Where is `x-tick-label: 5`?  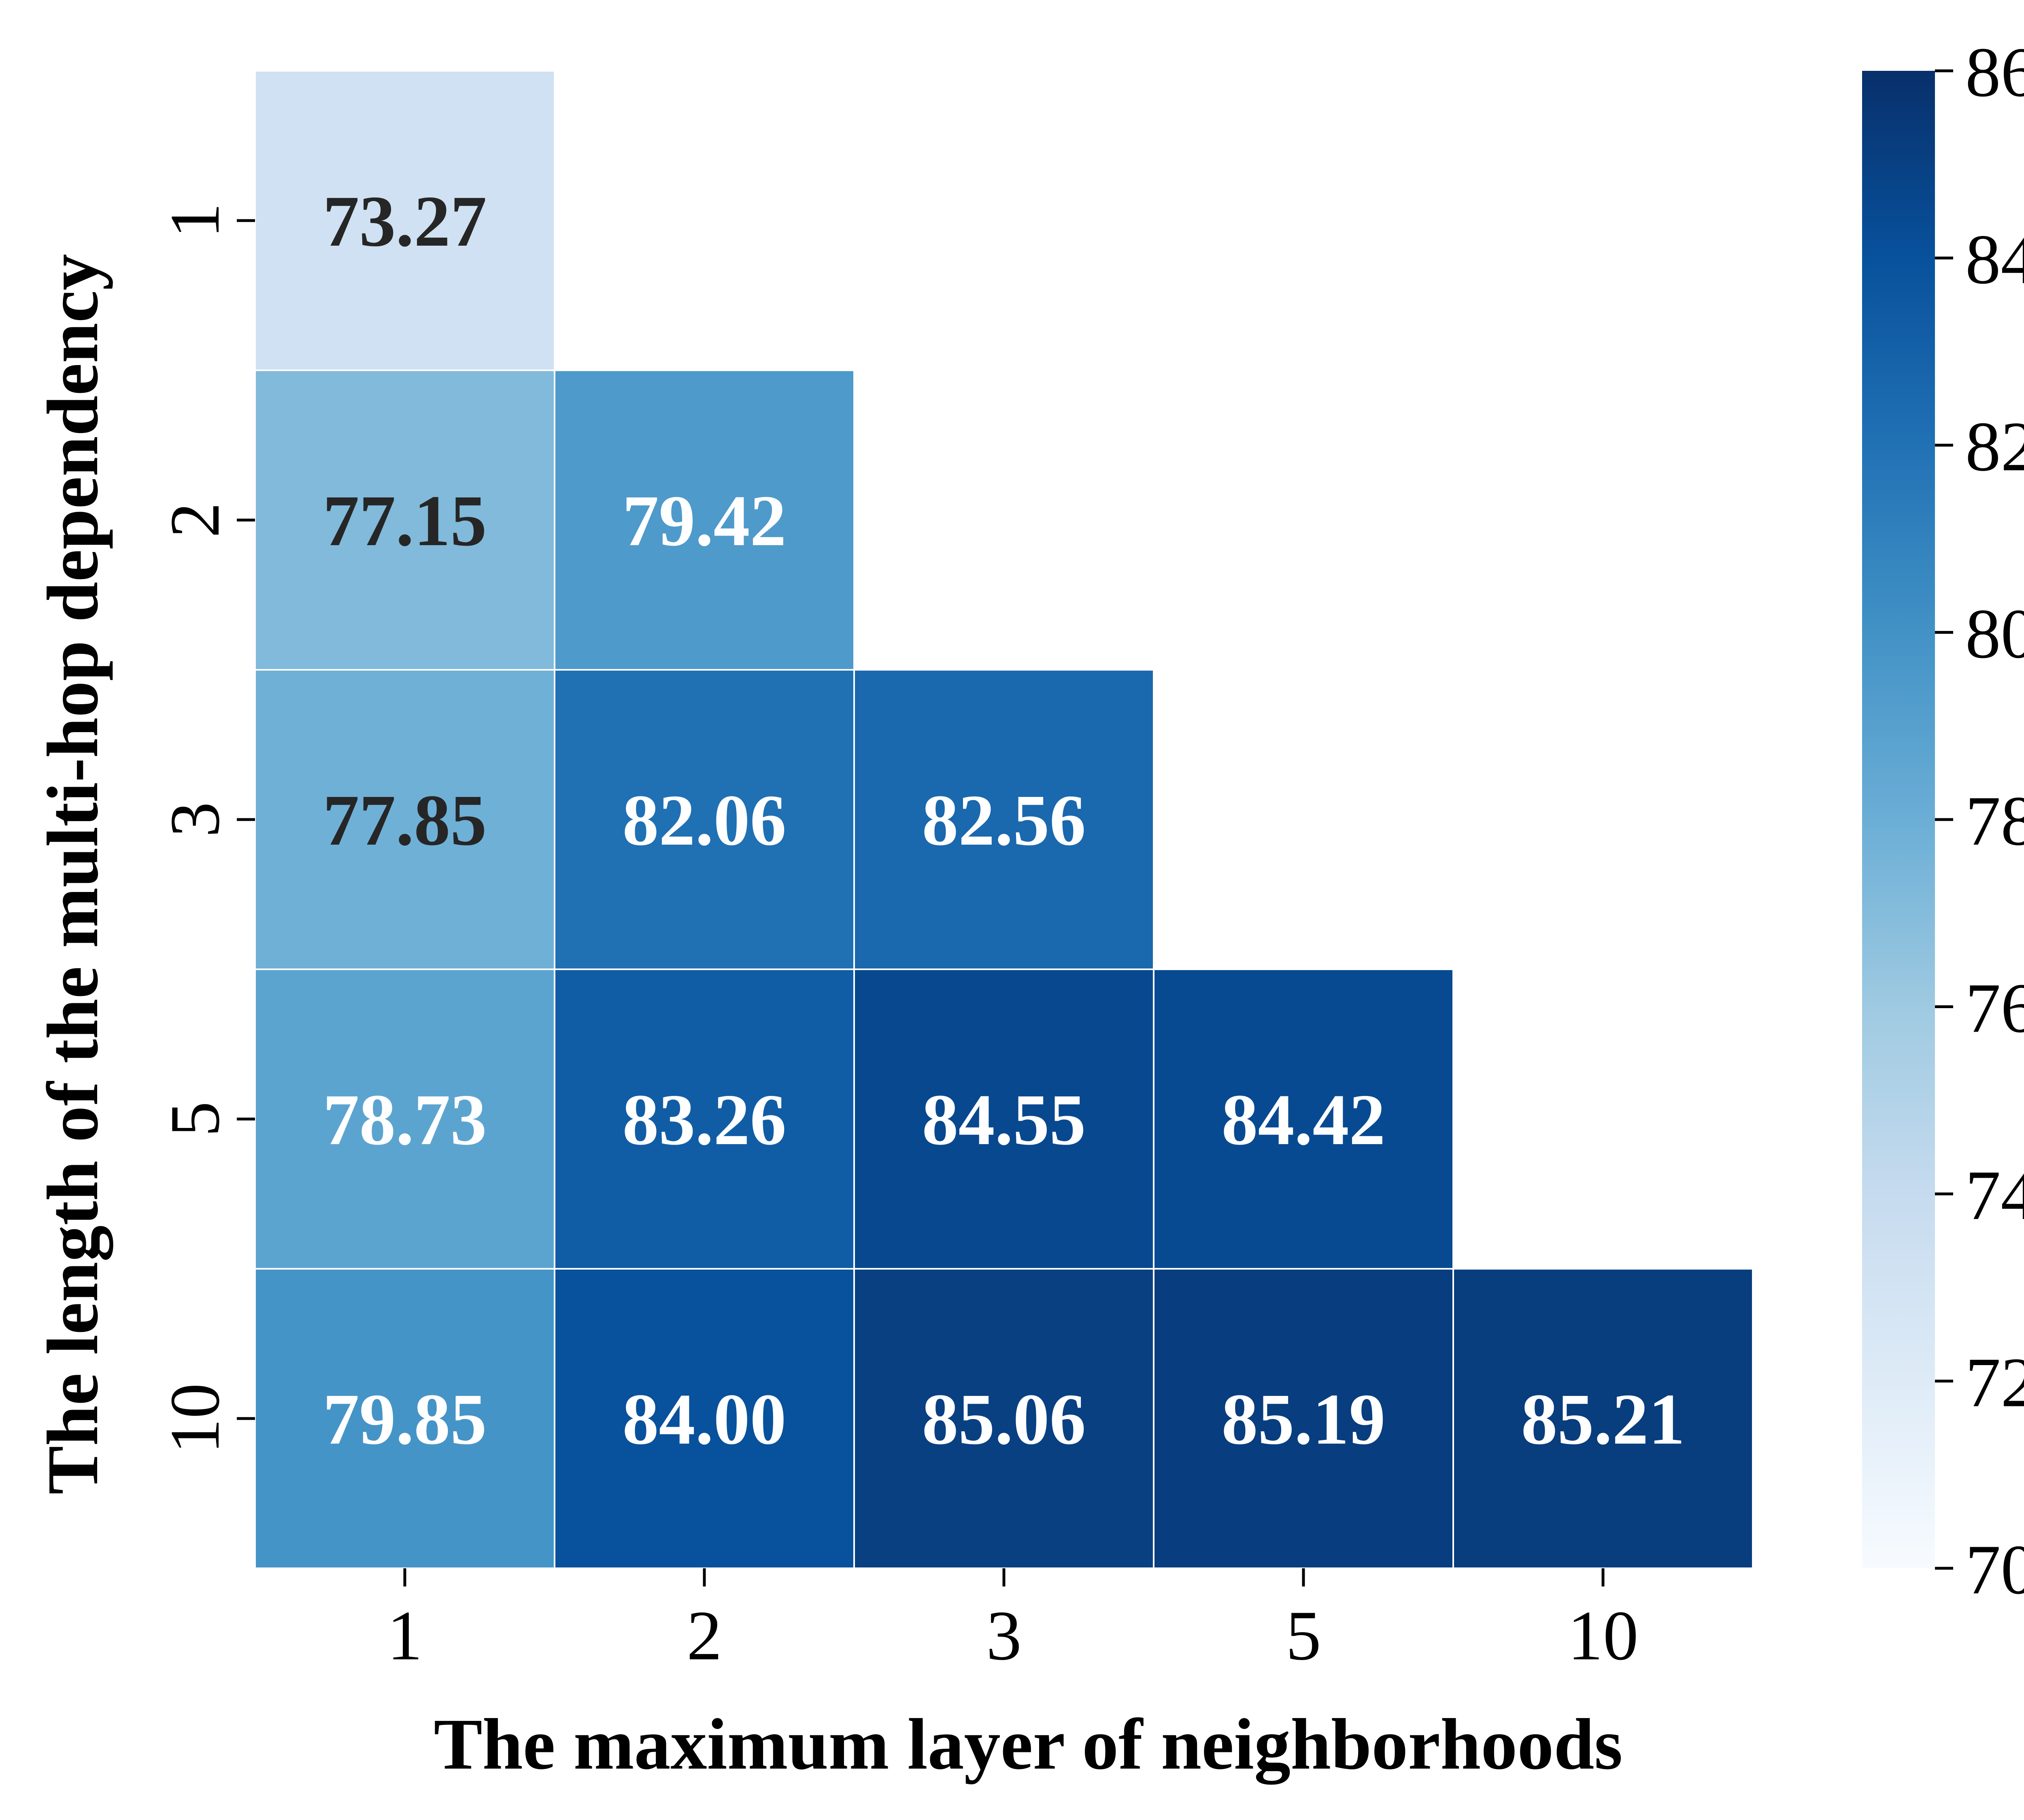 x-tick-label: 5 is located at coordinates (1303, 1635).